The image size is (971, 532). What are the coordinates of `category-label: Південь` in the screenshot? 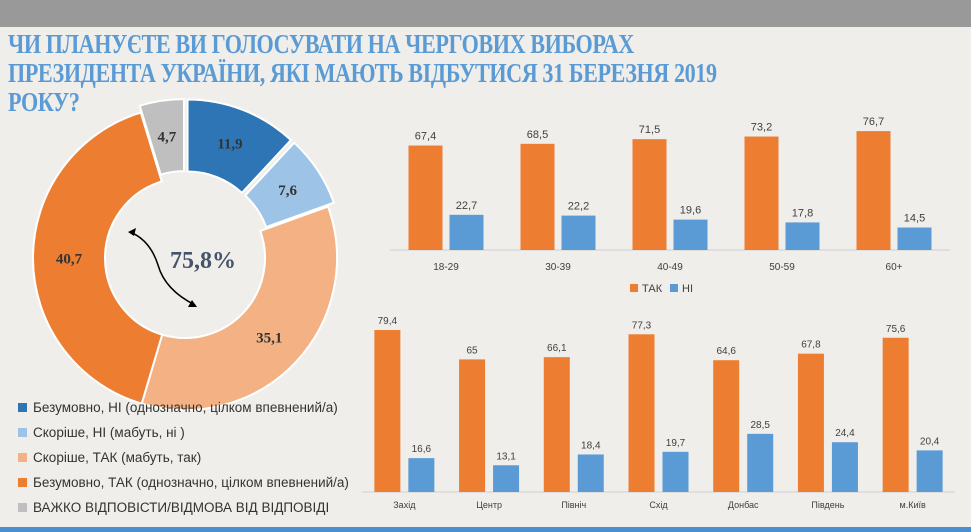 It's located at (827, 505).